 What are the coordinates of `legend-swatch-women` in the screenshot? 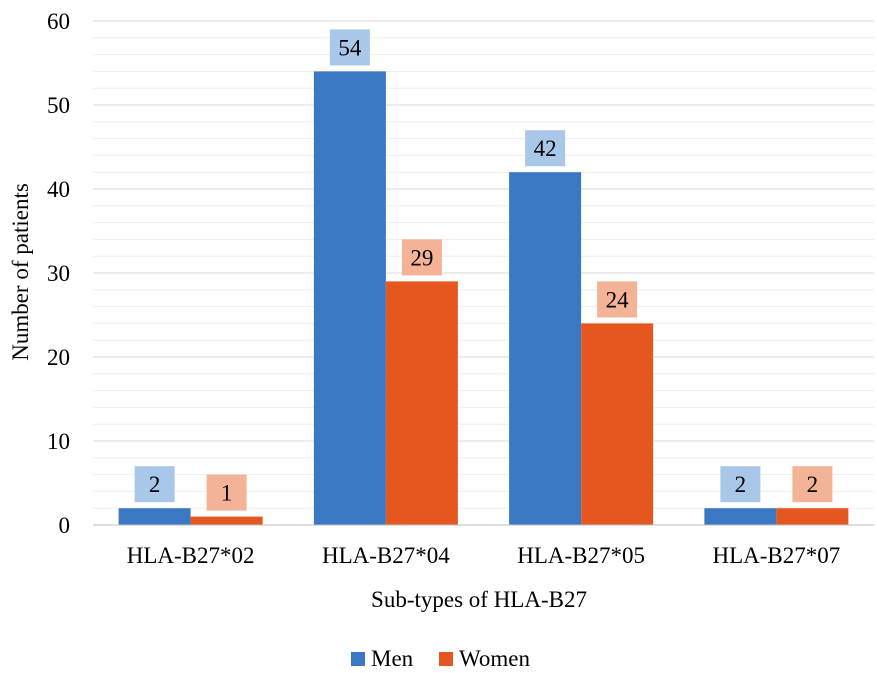 It's located at (446, 659).